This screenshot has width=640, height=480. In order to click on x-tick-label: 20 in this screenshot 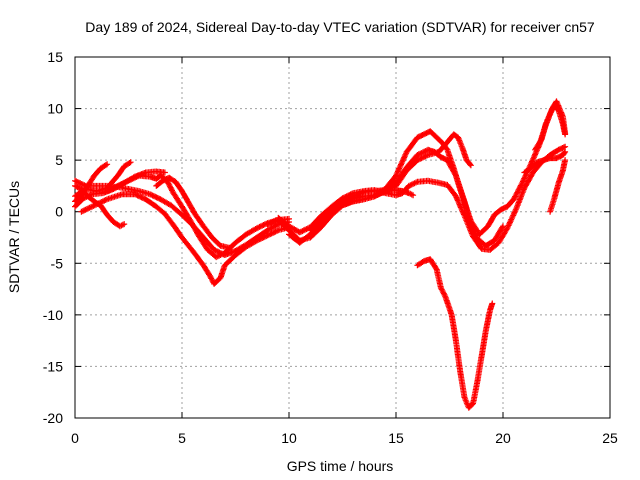, I will do `click(503, 438)`.